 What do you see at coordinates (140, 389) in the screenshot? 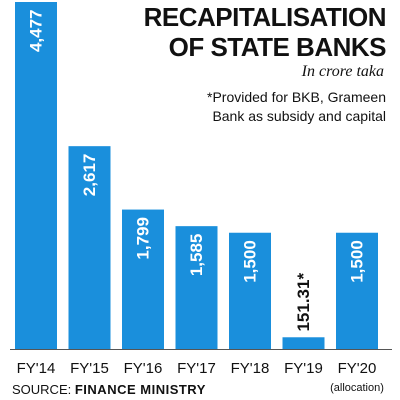
I see `source-name: FINANCE MINISTRY` at bounding box center [140, 389].